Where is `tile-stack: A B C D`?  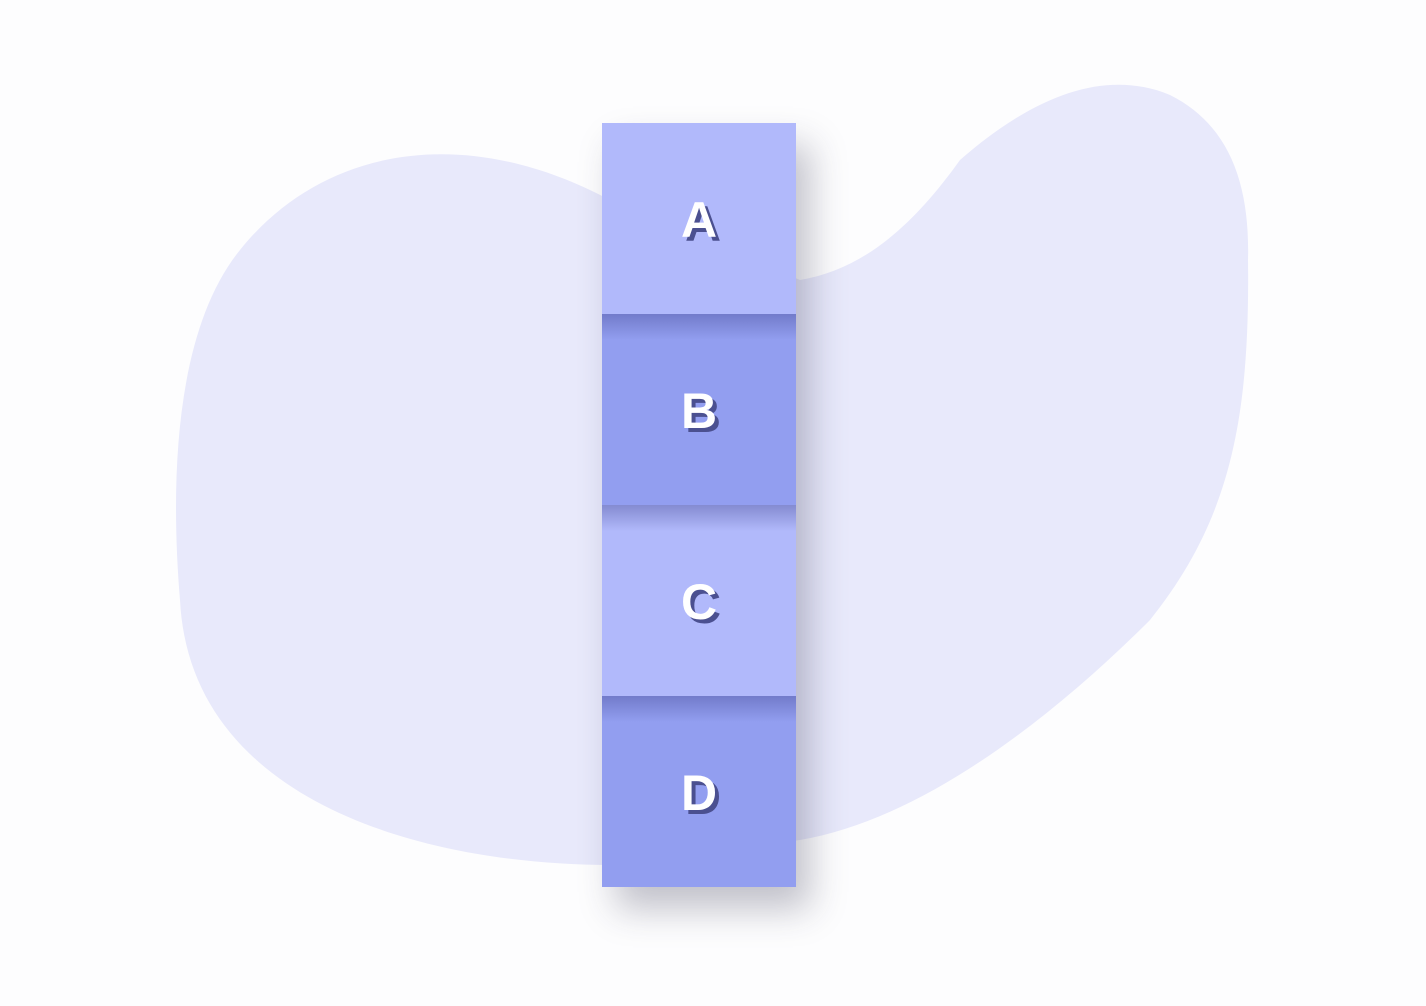 tile-stack: A B C D is located at coordinates (699, 505).